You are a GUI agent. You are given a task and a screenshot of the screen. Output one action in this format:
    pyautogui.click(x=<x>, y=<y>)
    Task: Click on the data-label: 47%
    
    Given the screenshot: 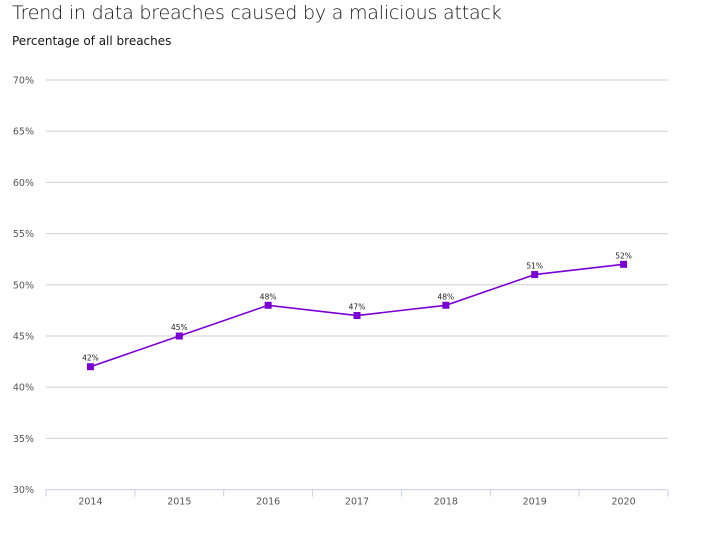 What is the action you would take?
    pyautogui.click(x=357, y=307)
    